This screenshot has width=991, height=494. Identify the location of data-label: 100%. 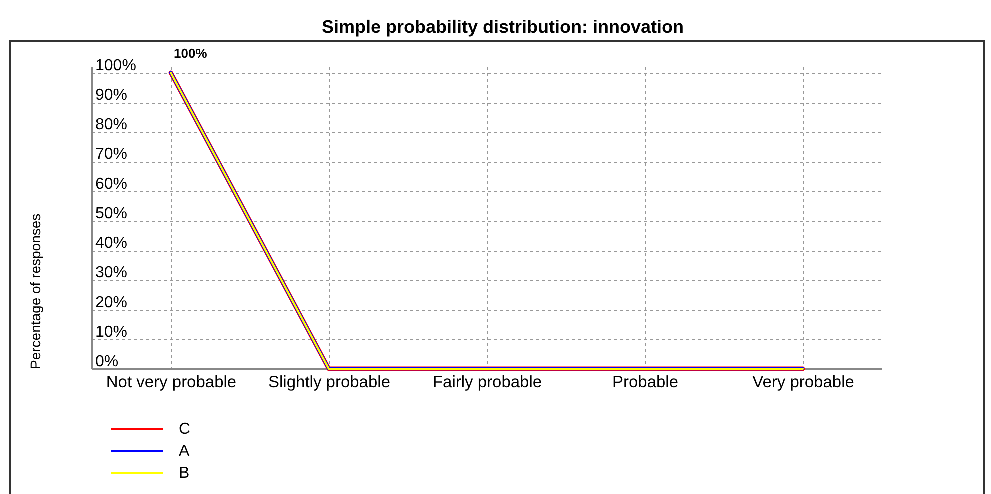
(191, 53).